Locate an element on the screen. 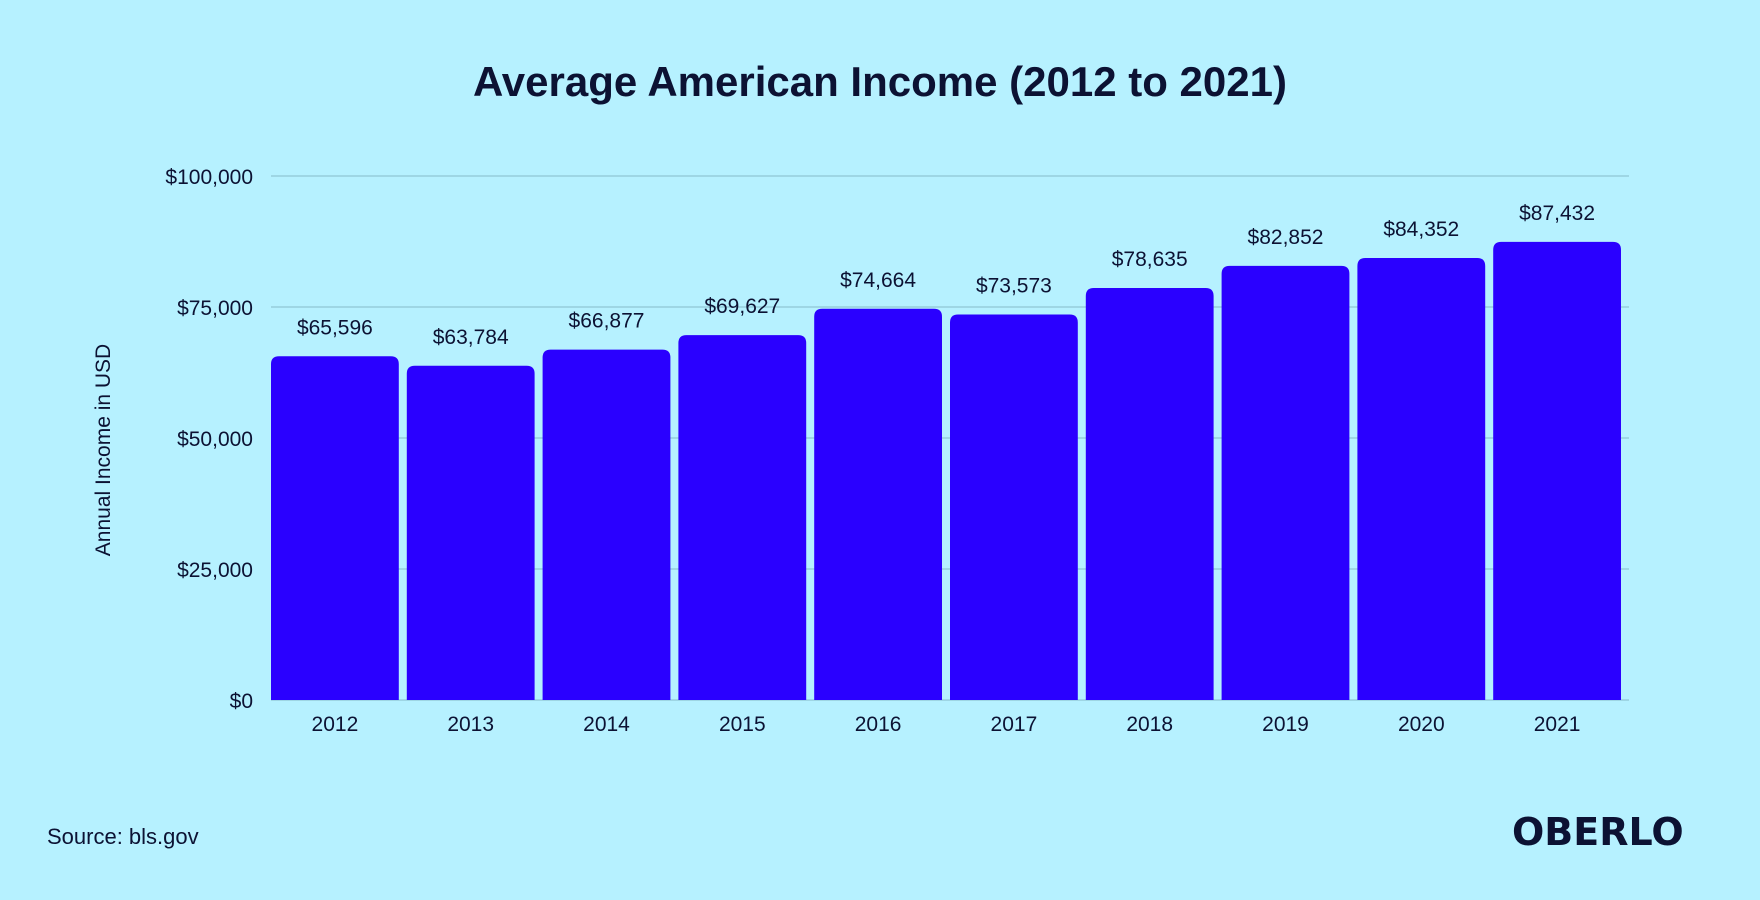 This screenshot has width=1760, height=900. y-axis-ticks: $0 $25,000 $50,000 $75,000 $100,000 is located at coordinates (209, 439).